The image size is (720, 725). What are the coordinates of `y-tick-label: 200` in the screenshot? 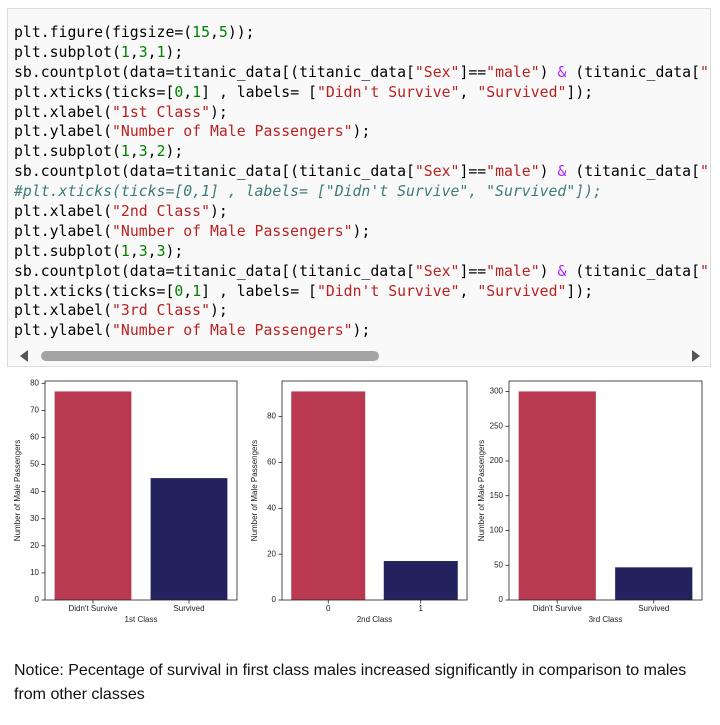 It's located at (497, 460).